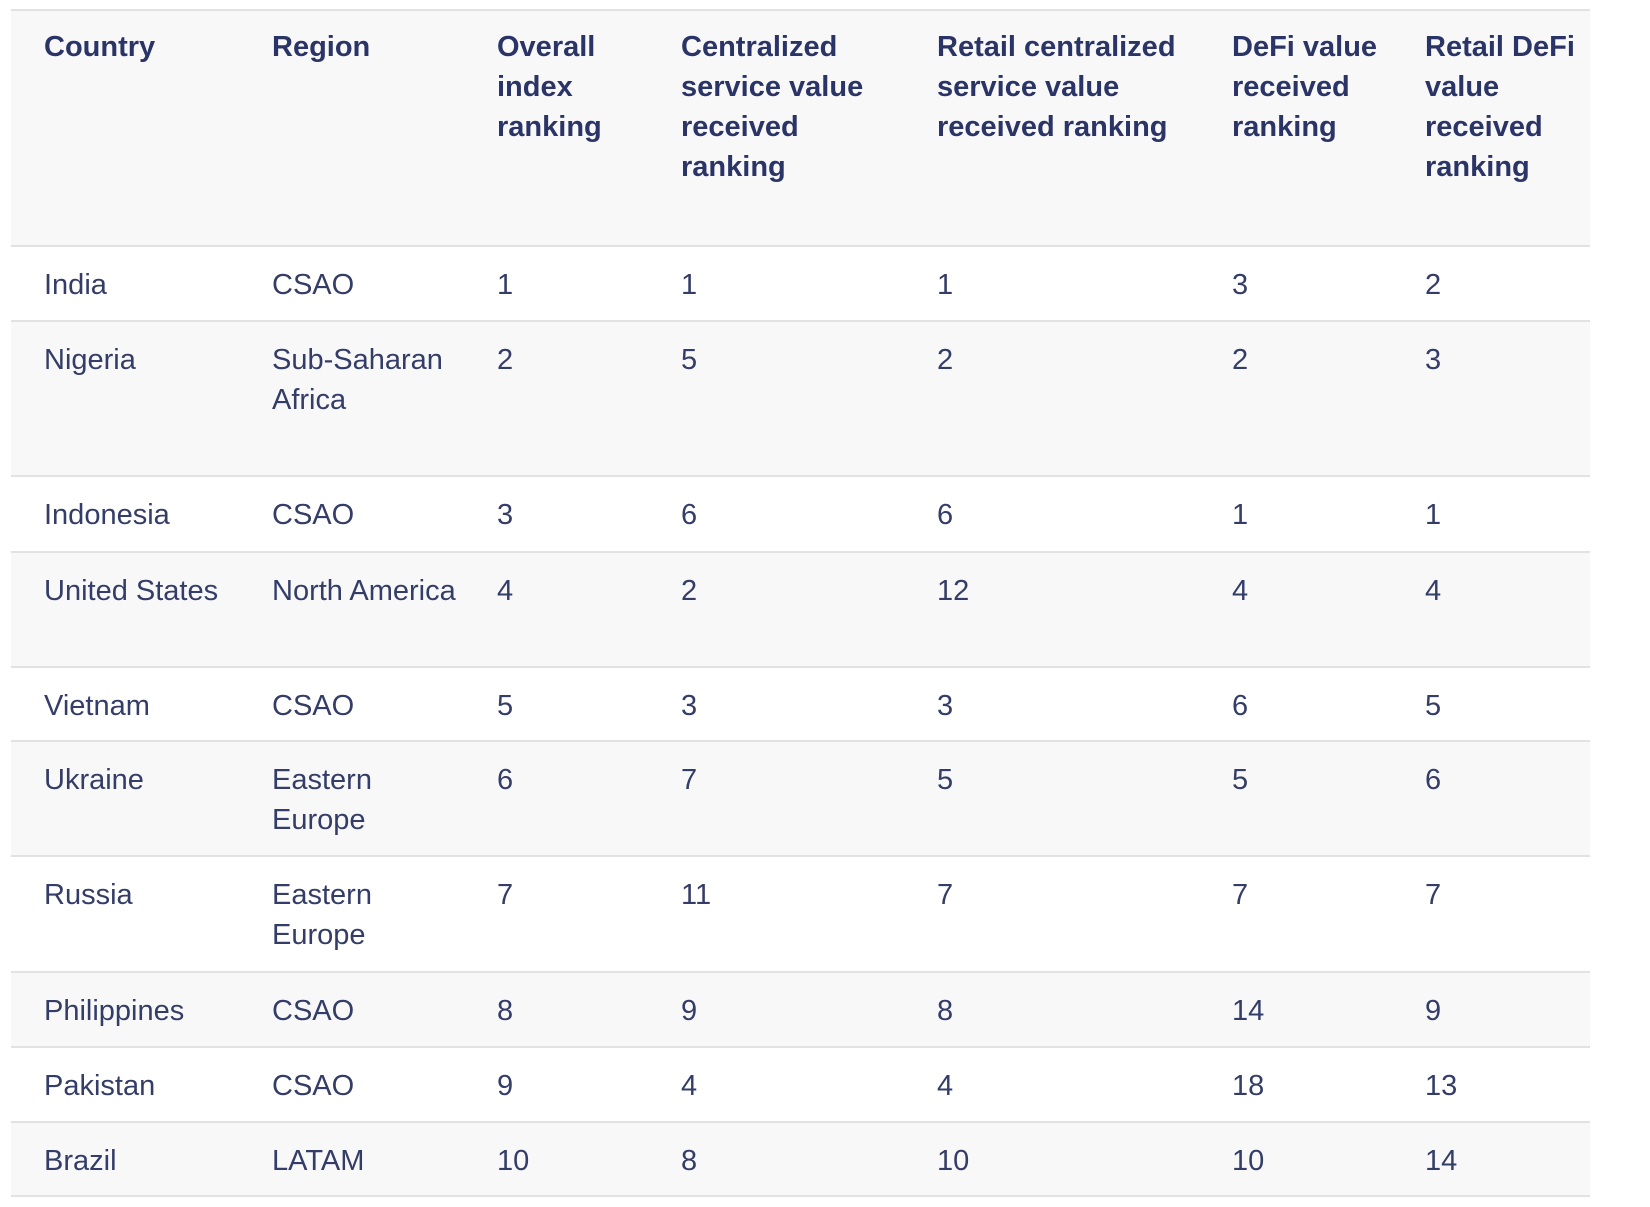  I want to click on table-row: Pakistan CSAO 9 4 4 18 13, so click(800, 1084).